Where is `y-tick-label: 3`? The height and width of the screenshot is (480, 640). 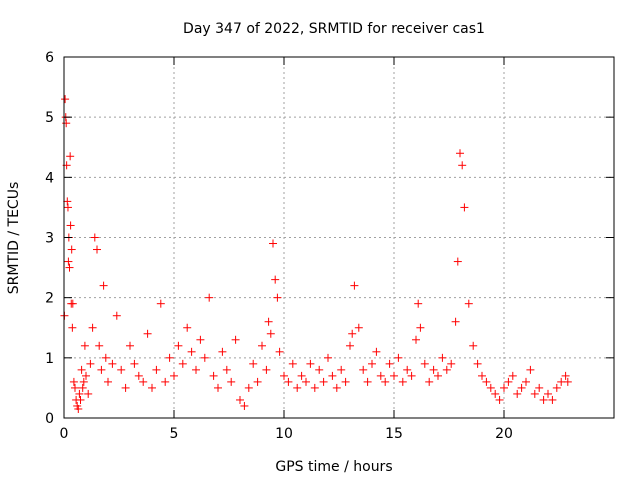
y-tick-label: 3 is located at coordinates (49, 239).